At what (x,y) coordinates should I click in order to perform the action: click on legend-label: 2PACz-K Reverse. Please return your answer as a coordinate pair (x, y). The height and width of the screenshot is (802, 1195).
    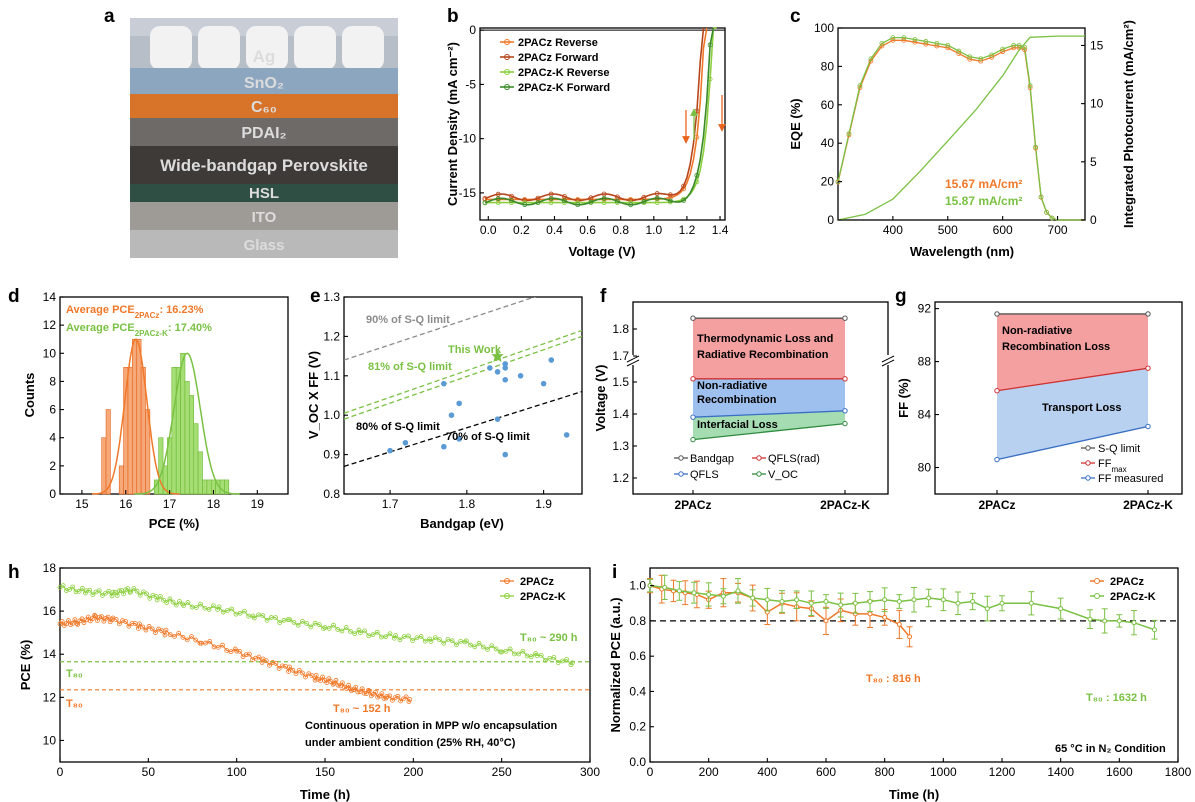
    Looking at the image, I should click on (564, 73).